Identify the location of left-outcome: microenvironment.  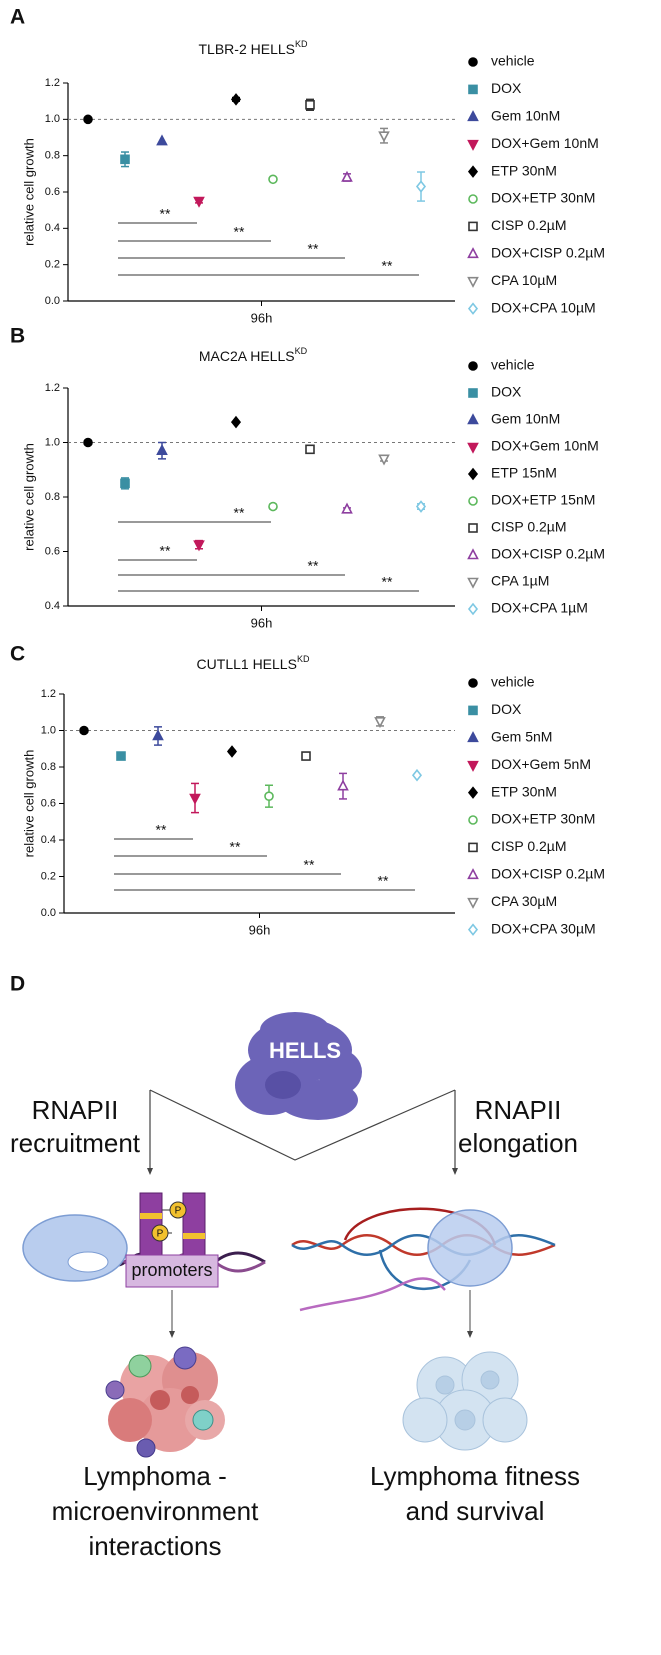
(155, 1511).